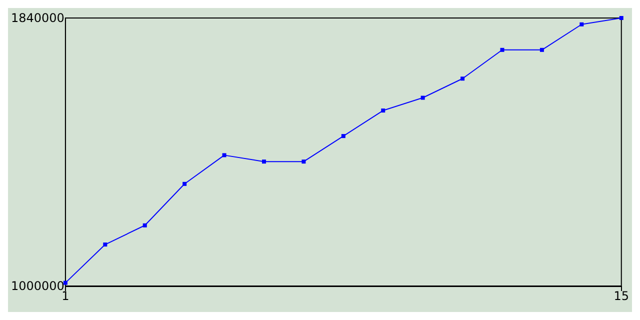  Describe the element at coordinates (622, 296) in the screenshot. I see `x-tick-label: 15` at that location.